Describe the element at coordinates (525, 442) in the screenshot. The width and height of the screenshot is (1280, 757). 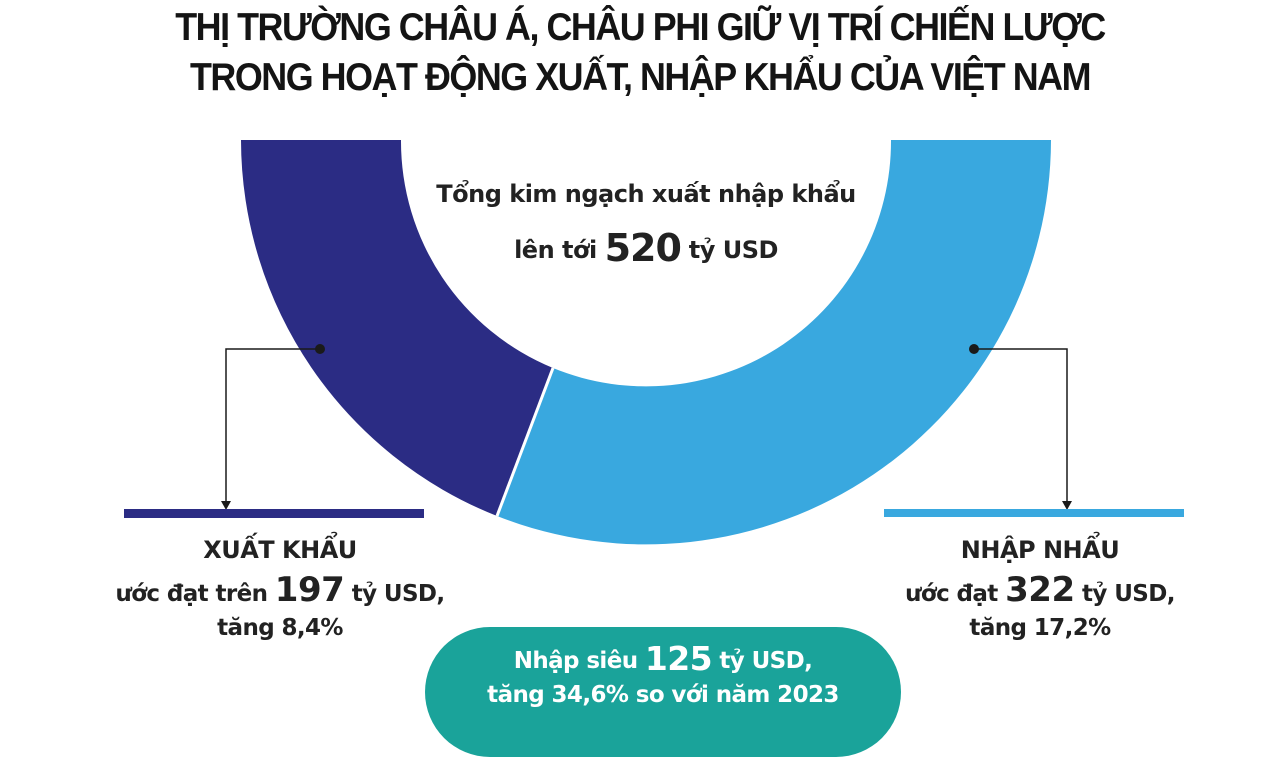
I see `segment-divider` at that location.